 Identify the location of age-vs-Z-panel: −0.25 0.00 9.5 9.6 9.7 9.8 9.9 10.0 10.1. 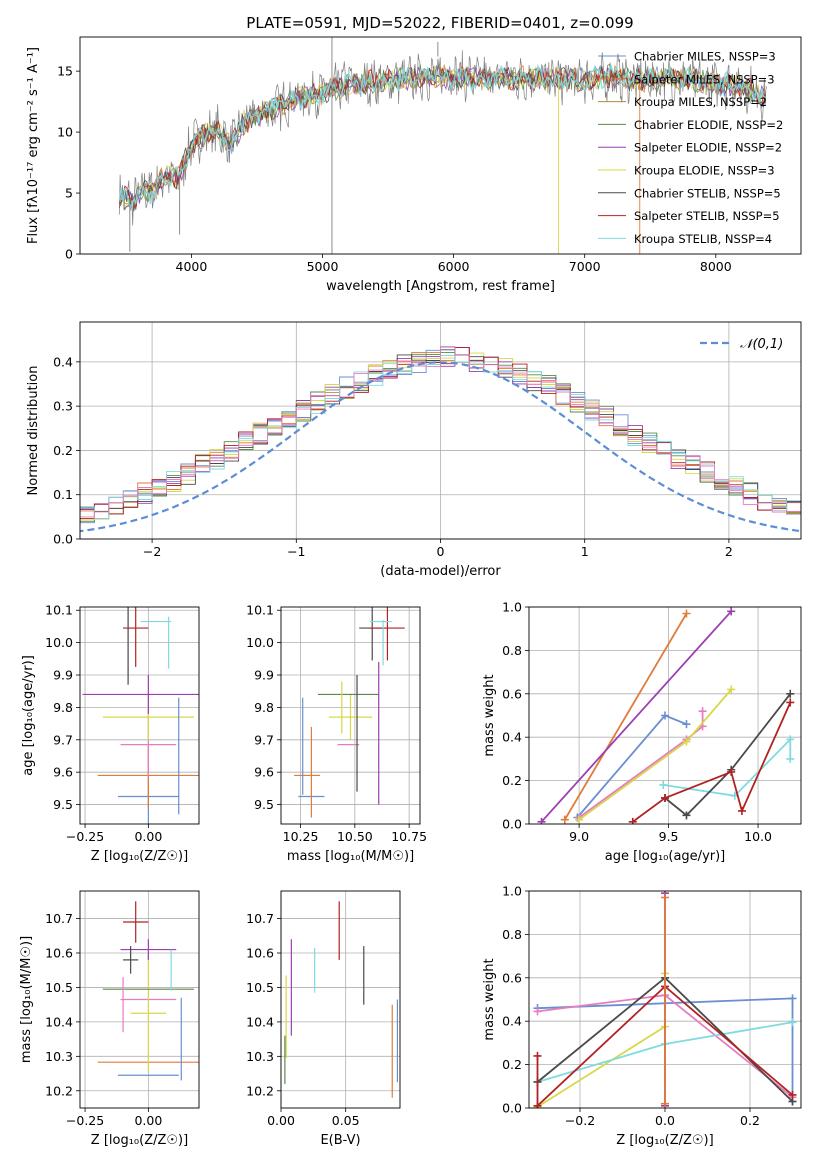
(122, 723).